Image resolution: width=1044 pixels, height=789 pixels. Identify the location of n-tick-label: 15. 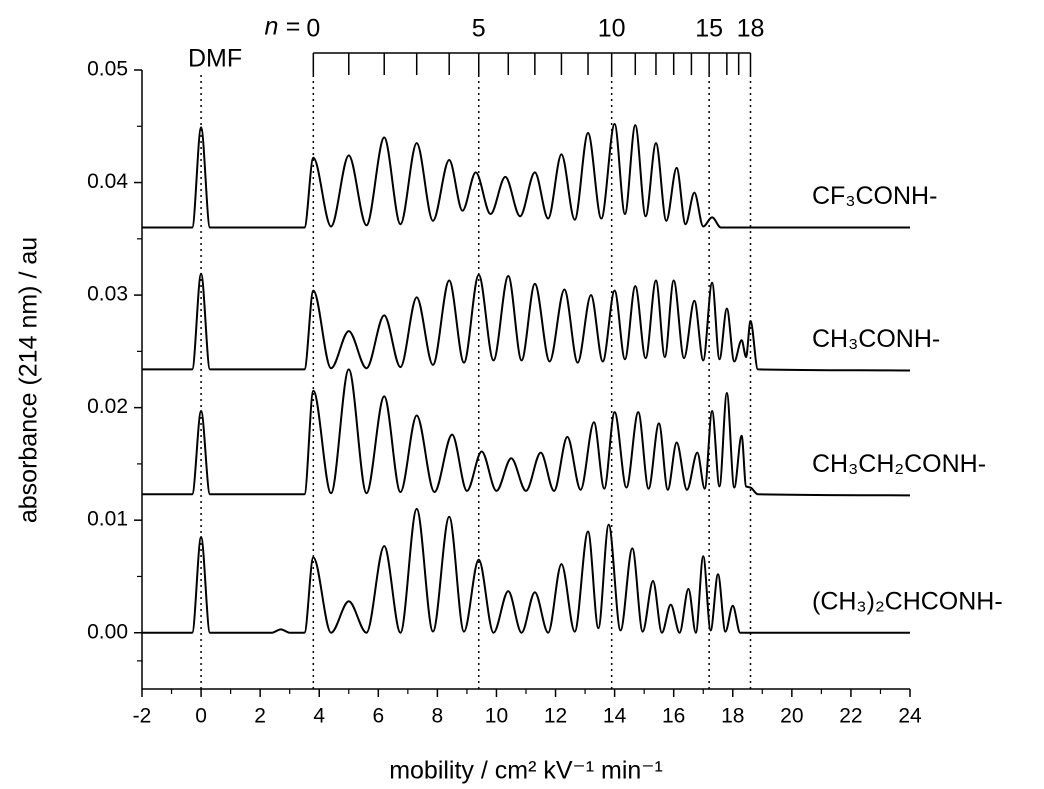
(709, 29).